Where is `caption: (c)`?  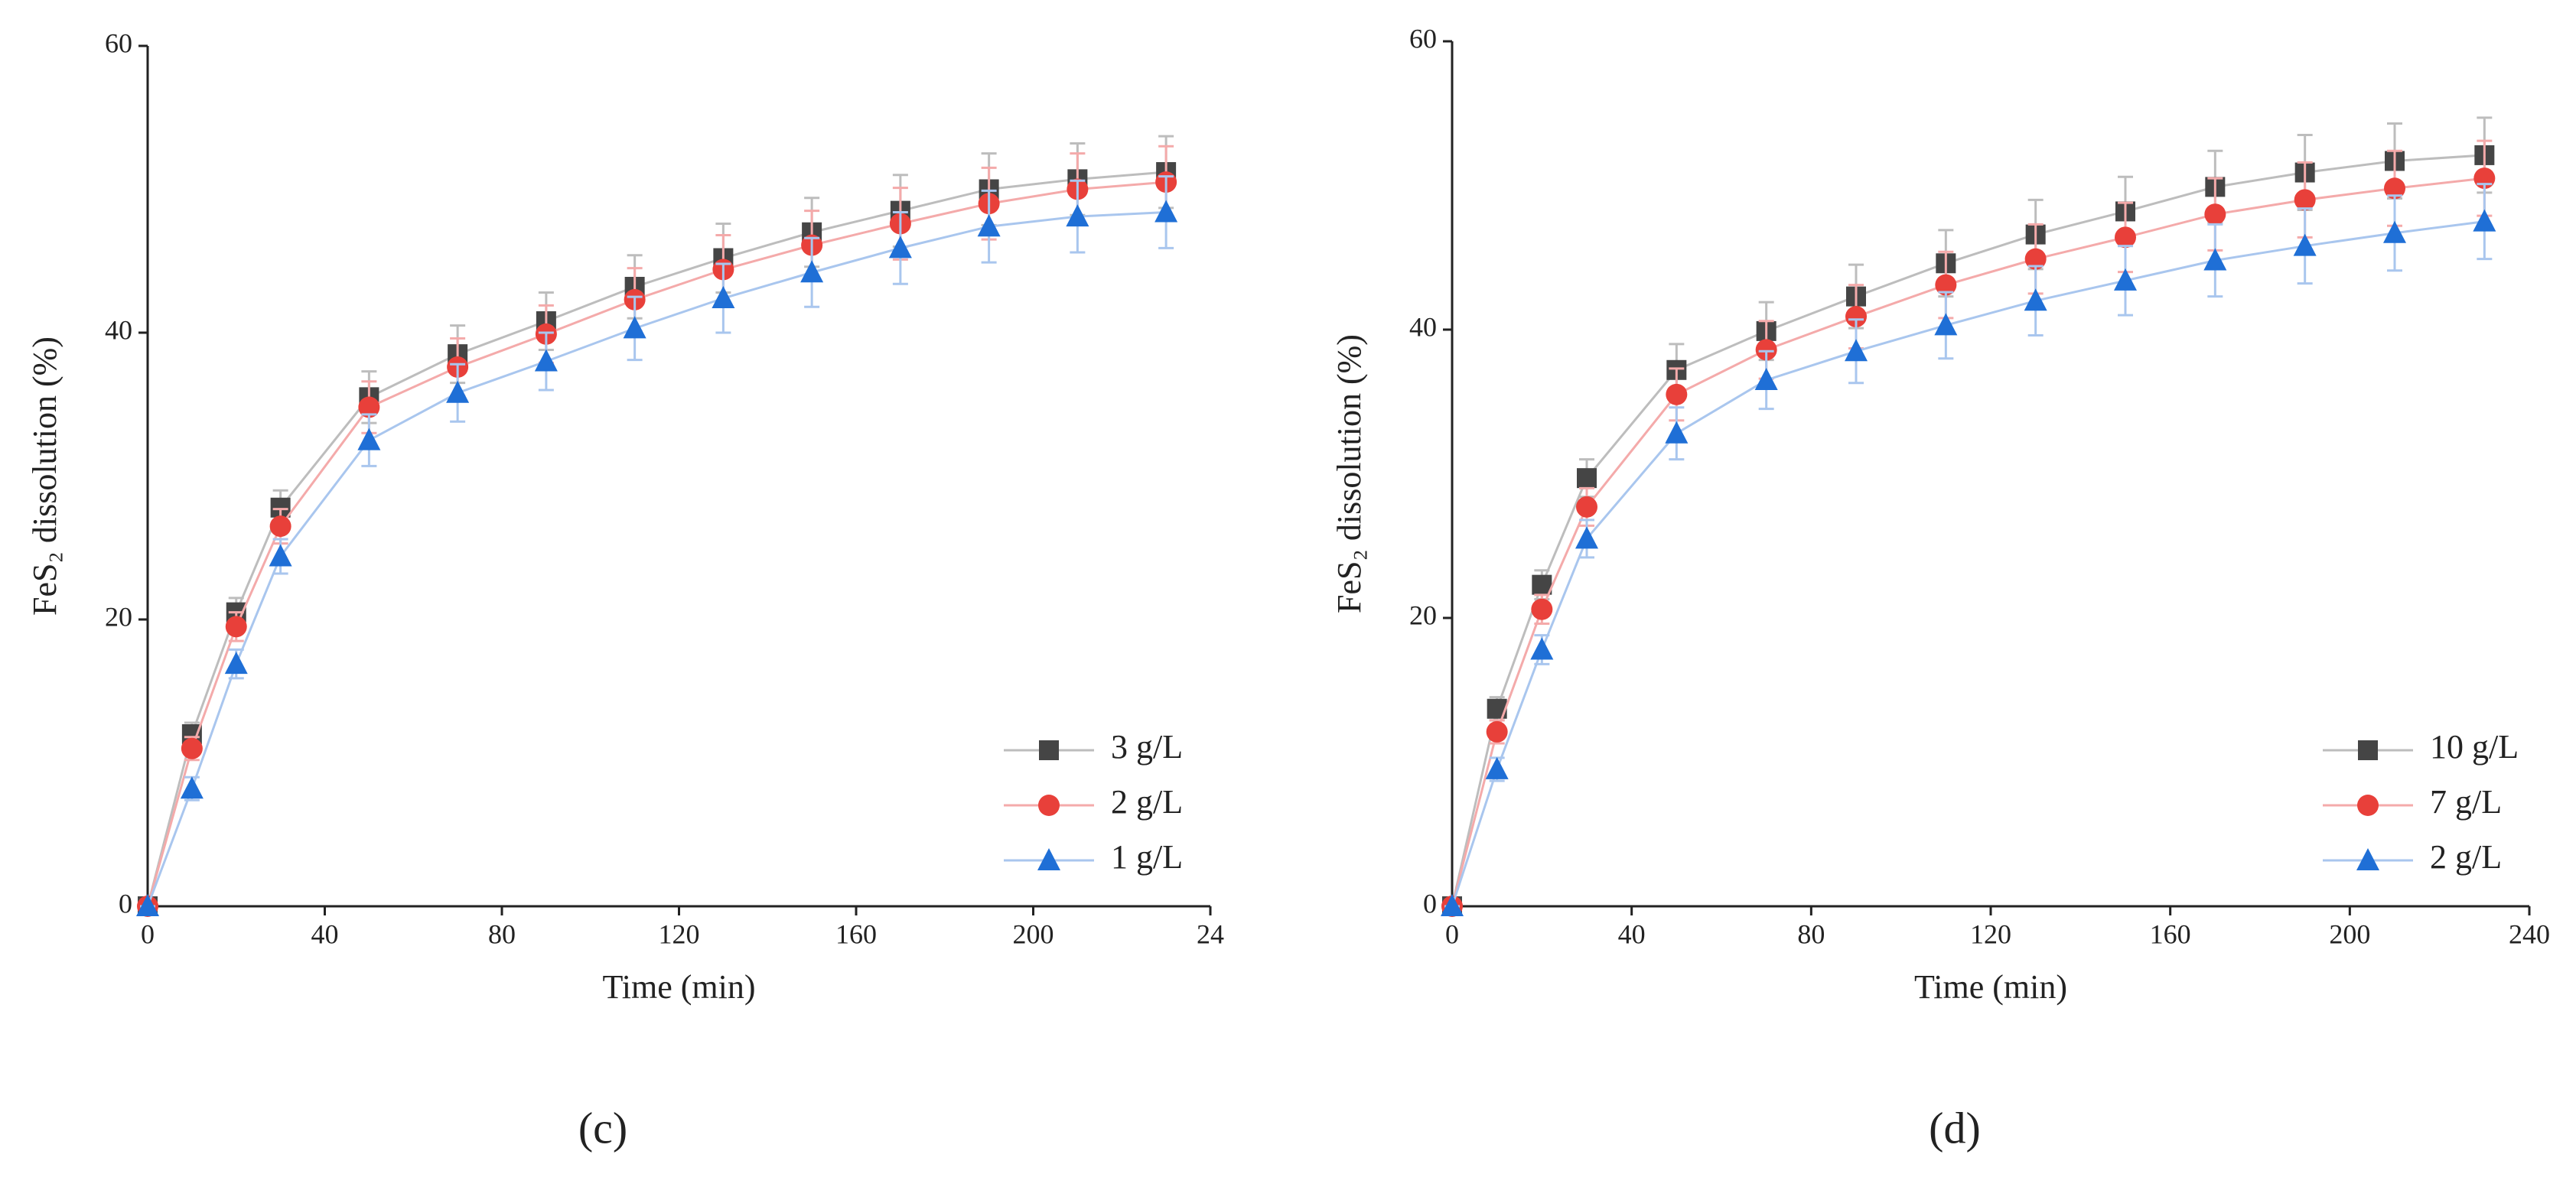
caption: (c) is located at coordinates (602, 1128).